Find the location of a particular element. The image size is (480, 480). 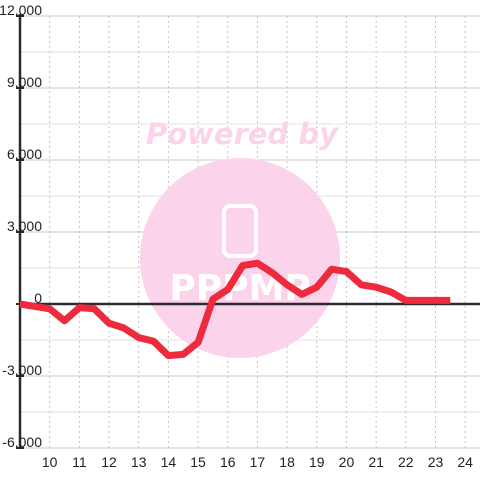

x-tick-label: 17 is located at coordinates (258, 462).